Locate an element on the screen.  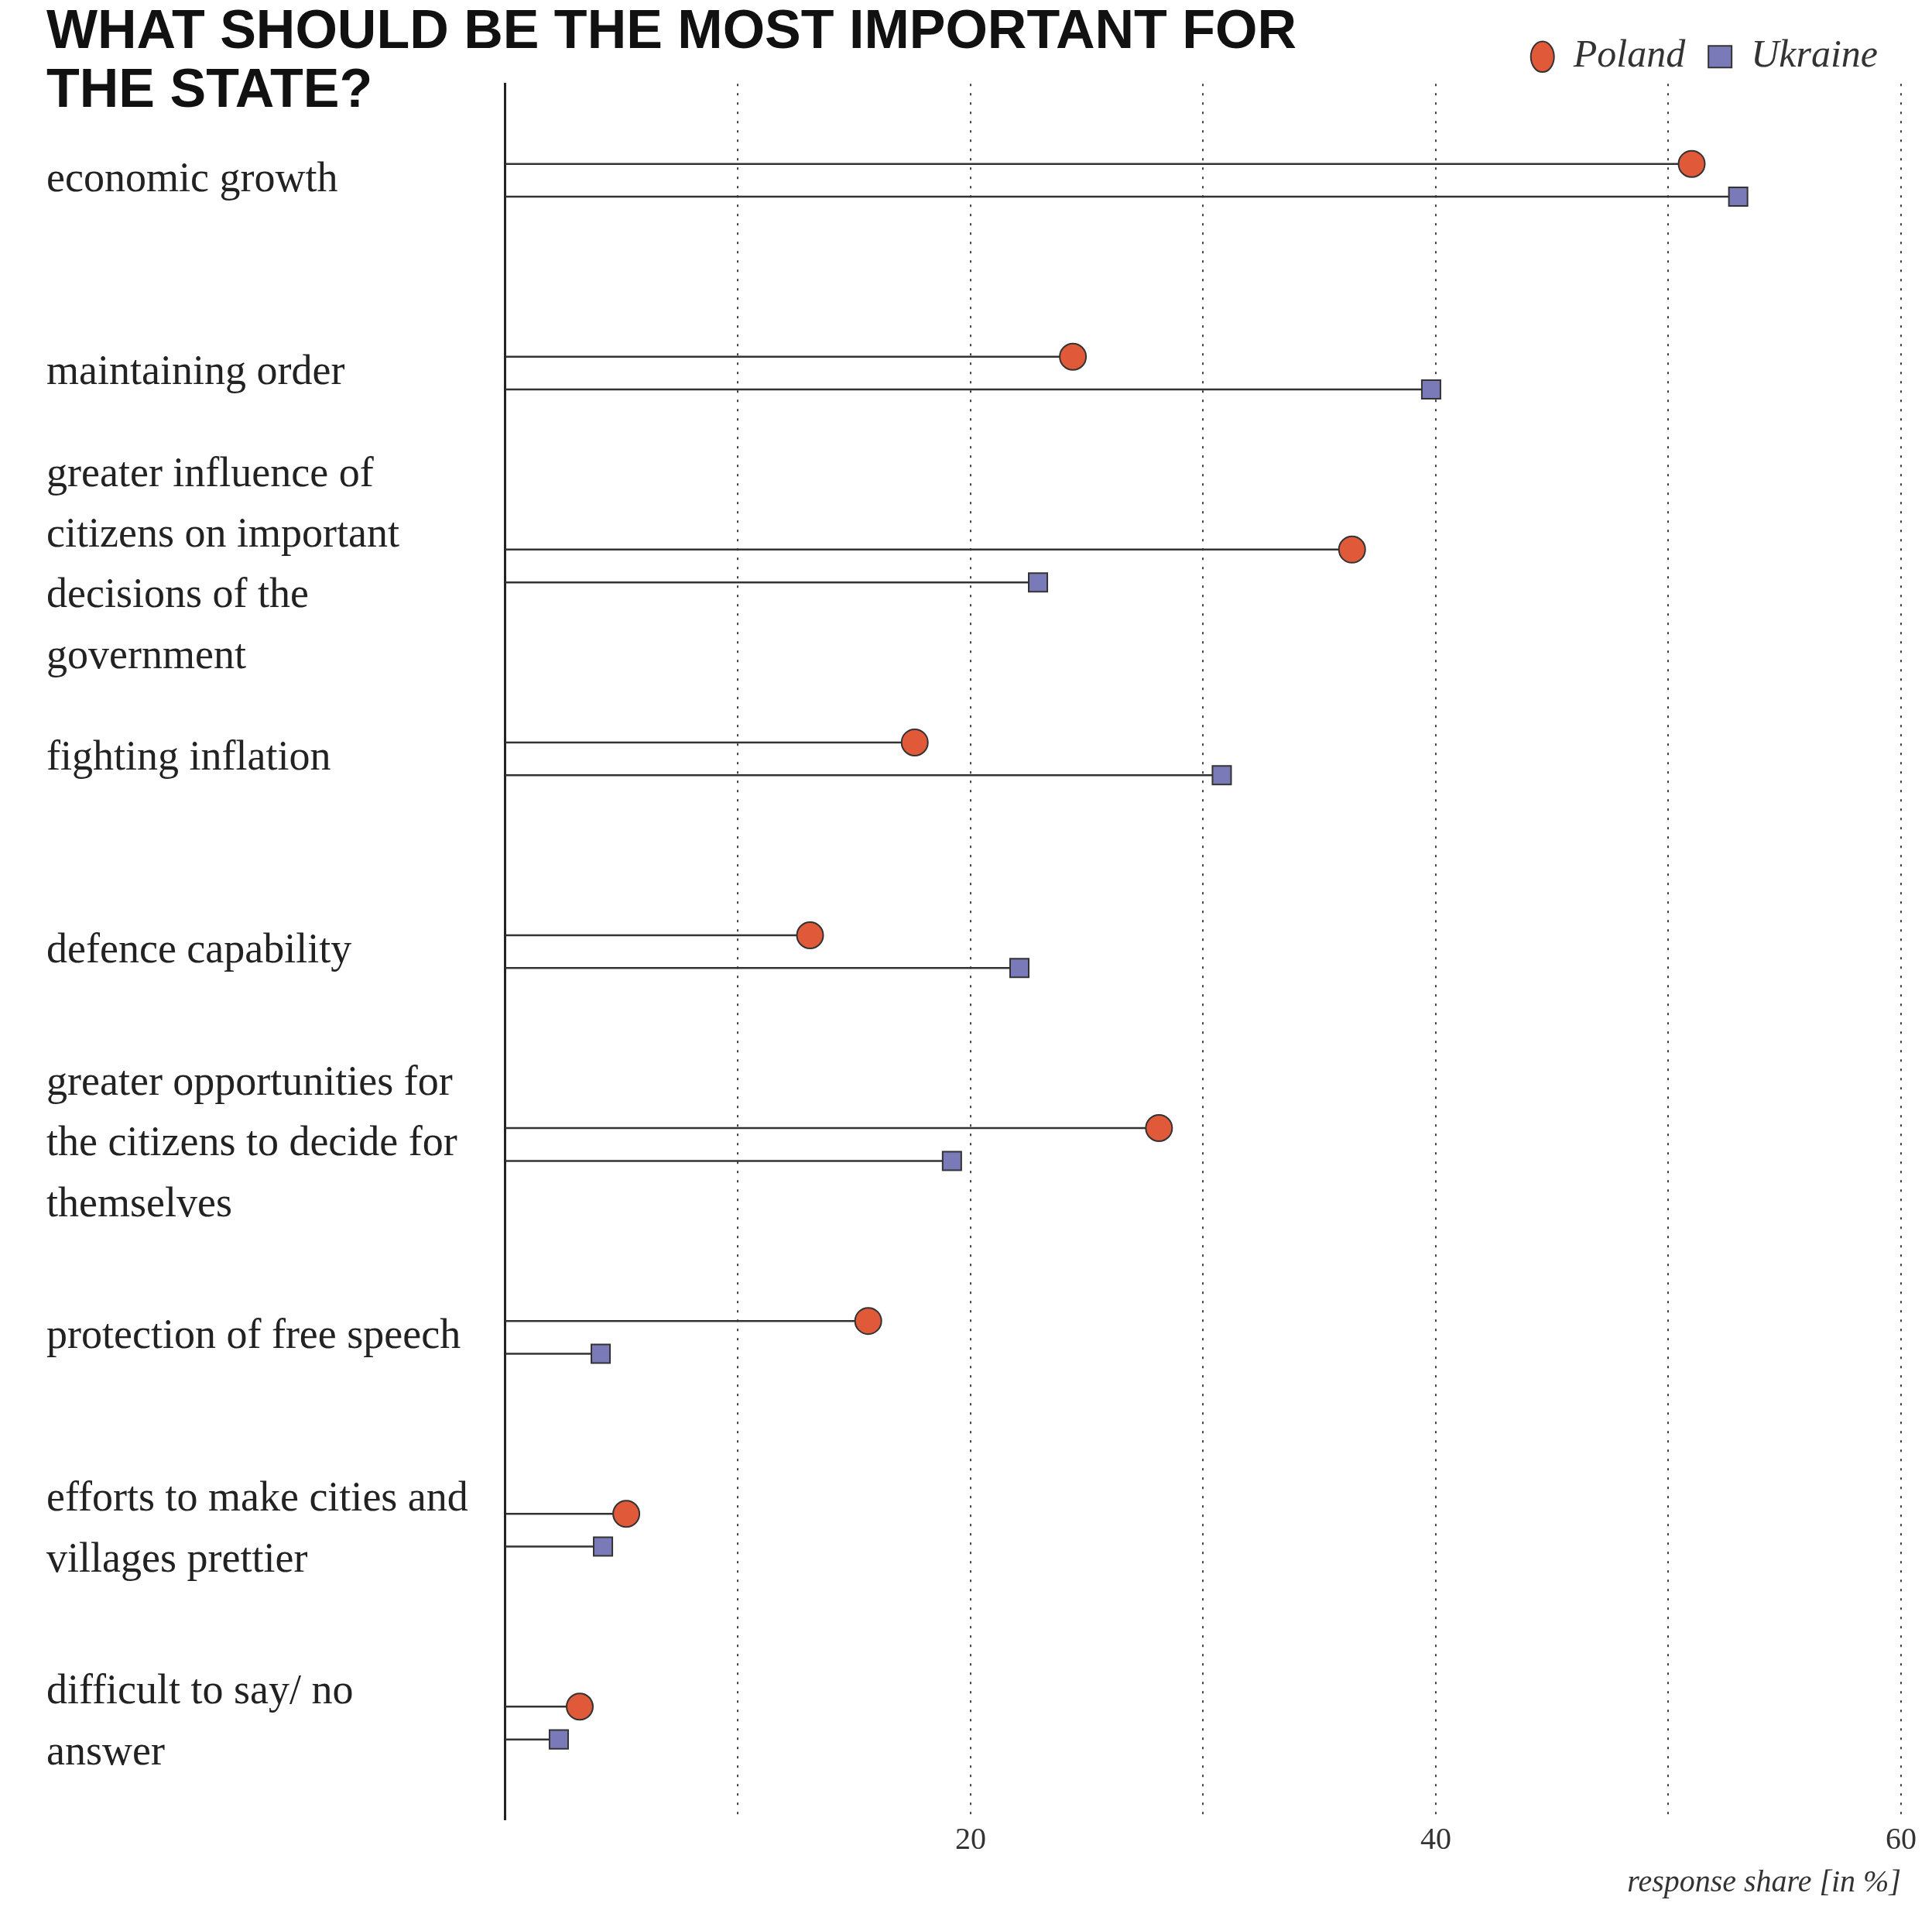
y-tick-label: fighting inflation is located at coordinates (188, 756).